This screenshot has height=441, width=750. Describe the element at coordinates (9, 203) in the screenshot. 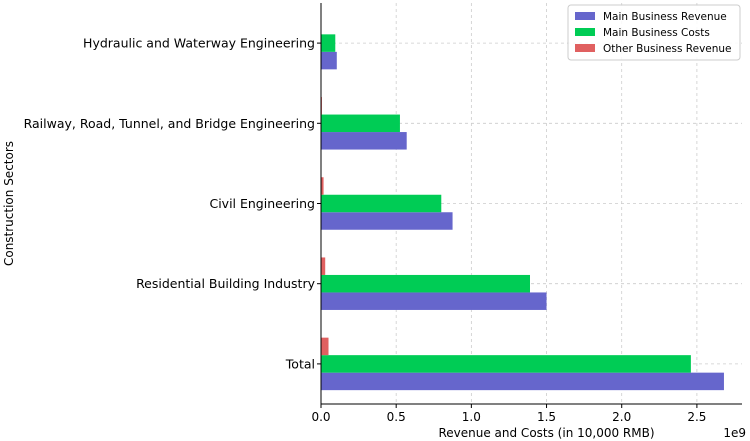

I see `y-axis-title: Construction Sectors` at that location.